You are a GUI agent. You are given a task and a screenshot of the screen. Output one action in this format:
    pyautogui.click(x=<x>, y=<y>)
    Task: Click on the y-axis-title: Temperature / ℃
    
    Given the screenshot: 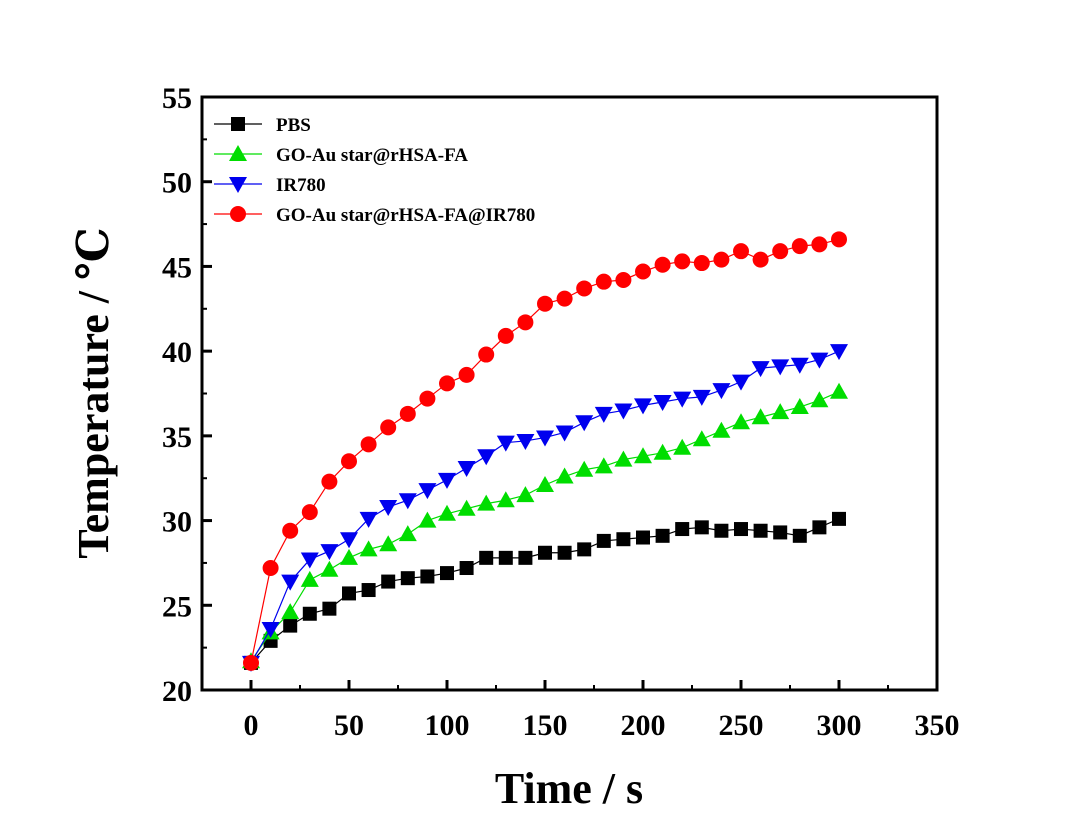 What is the action you would take?
    pyautogui.click(x=93, y=392)
    